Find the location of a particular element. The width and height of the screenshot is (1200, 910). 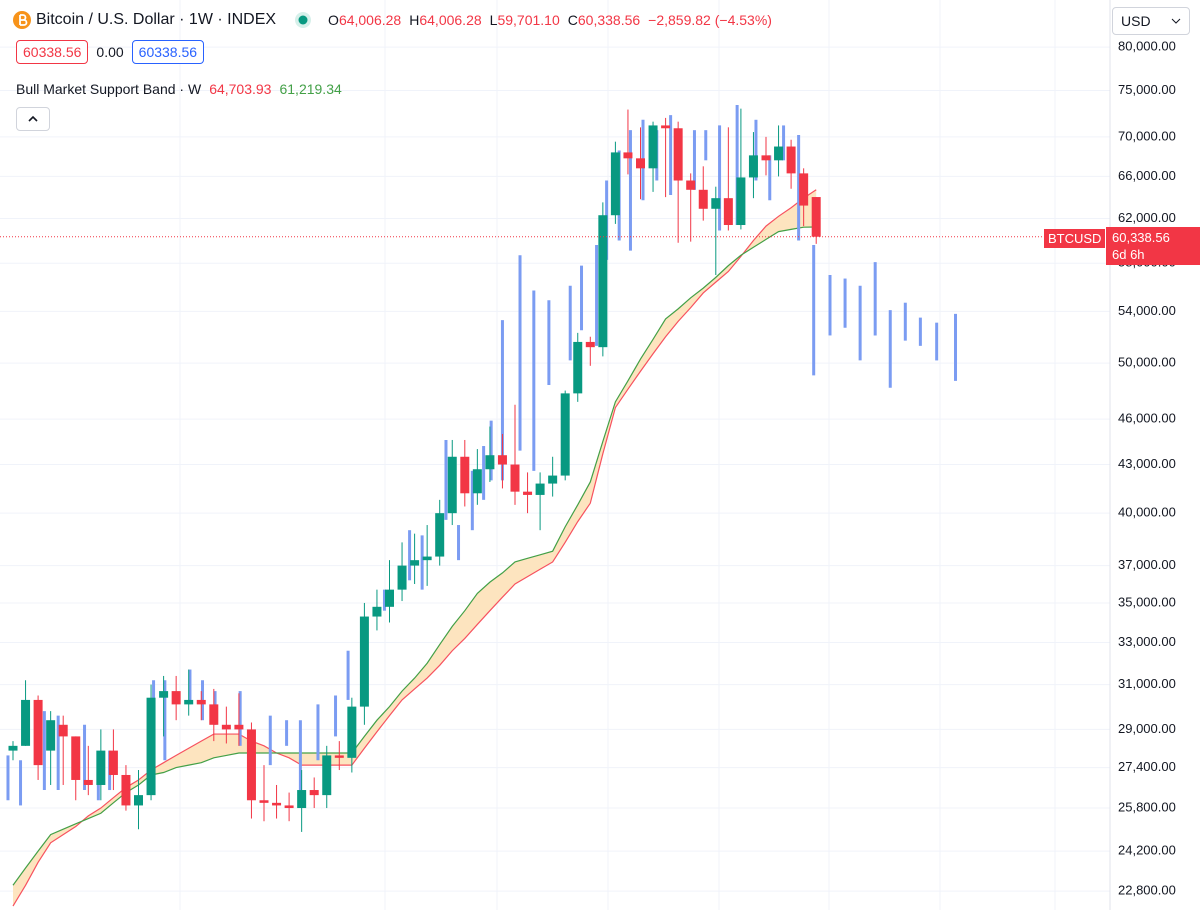

y-tick-label: 50,000.00 is located at coordinates (1147, 362).